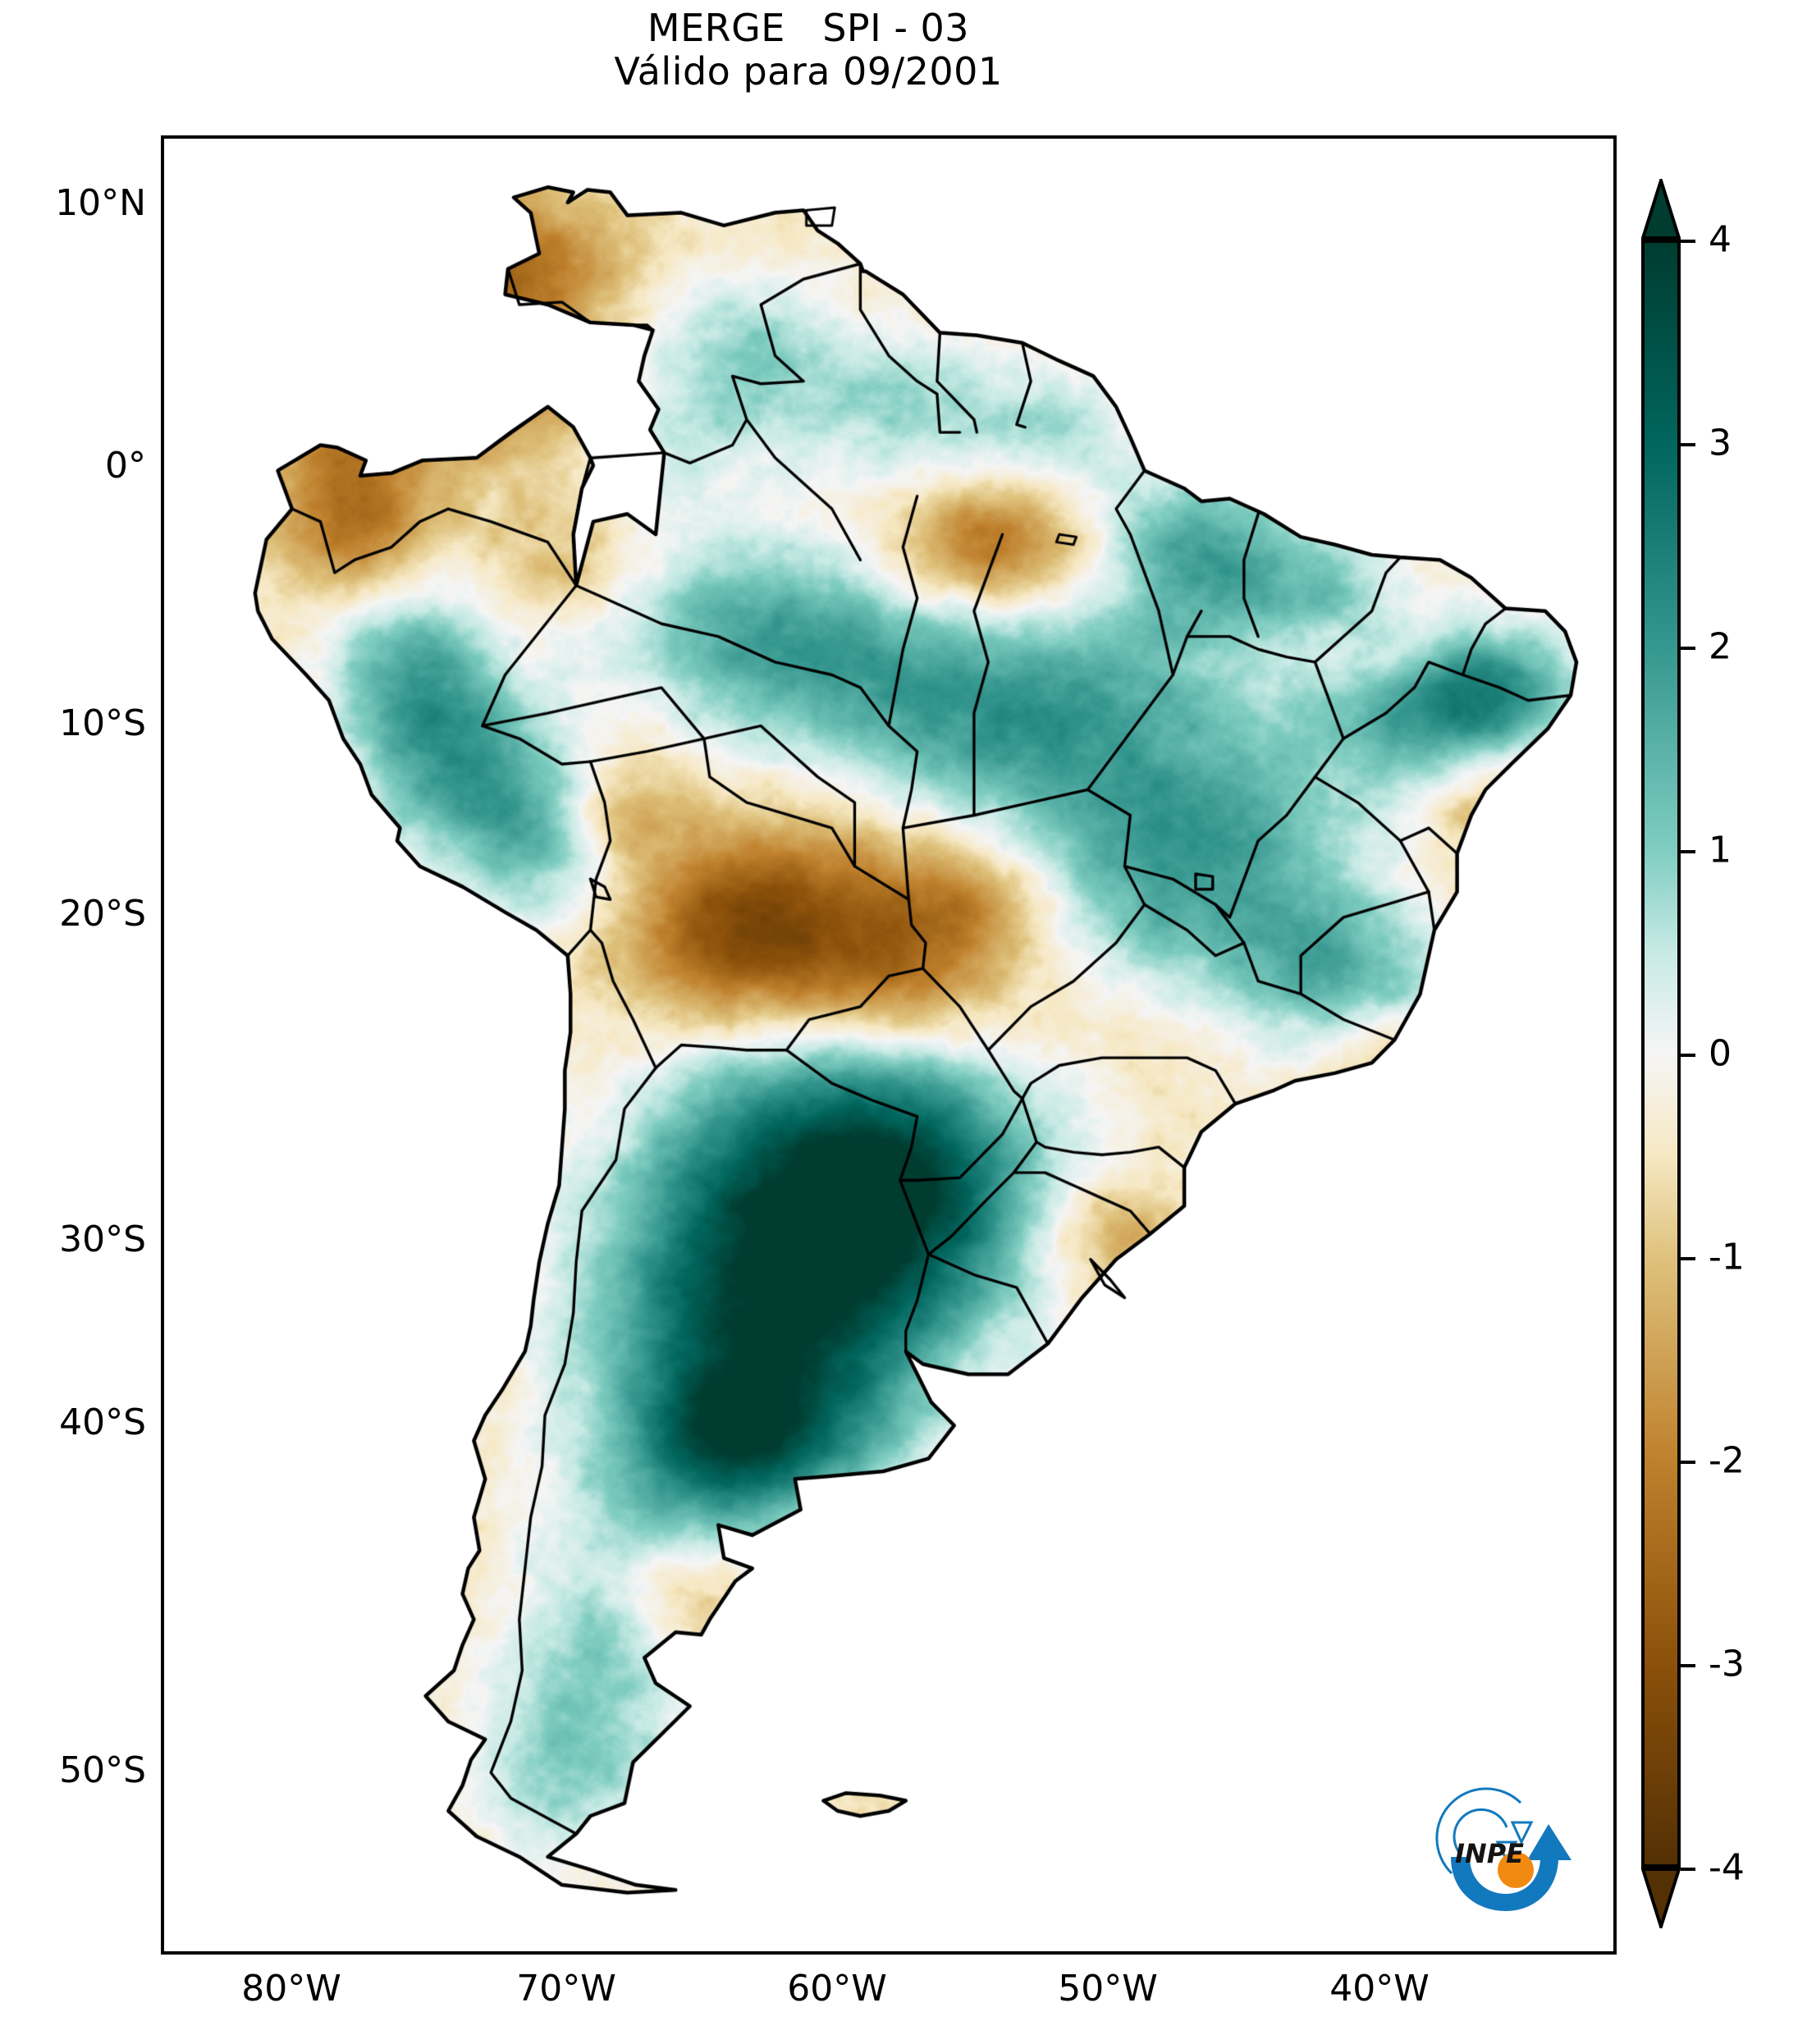  I want to click on inpe-swoosh-icon, so click(1511, 1867).